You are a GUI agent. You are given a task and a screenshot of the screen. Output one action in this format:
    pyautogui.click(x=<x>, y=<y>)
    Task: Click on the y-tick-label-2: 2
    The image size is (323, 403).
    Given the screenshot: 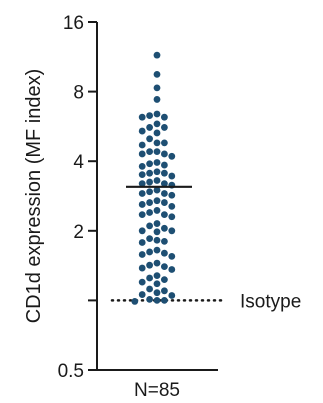 What is the action you would take?
    pyautogui.click(x=78, y=232)
    